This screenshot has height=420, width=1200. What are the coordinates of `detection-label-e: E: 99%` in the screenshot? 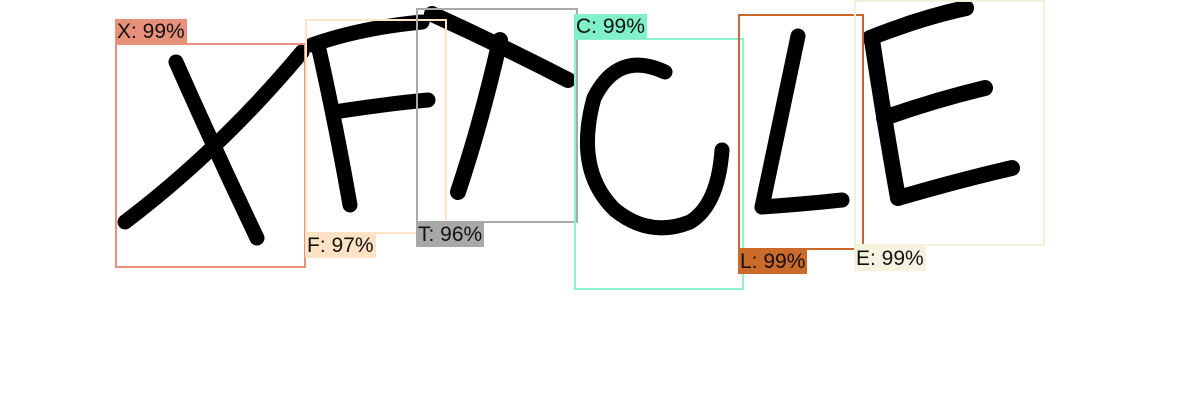 It's located at (890, 258).